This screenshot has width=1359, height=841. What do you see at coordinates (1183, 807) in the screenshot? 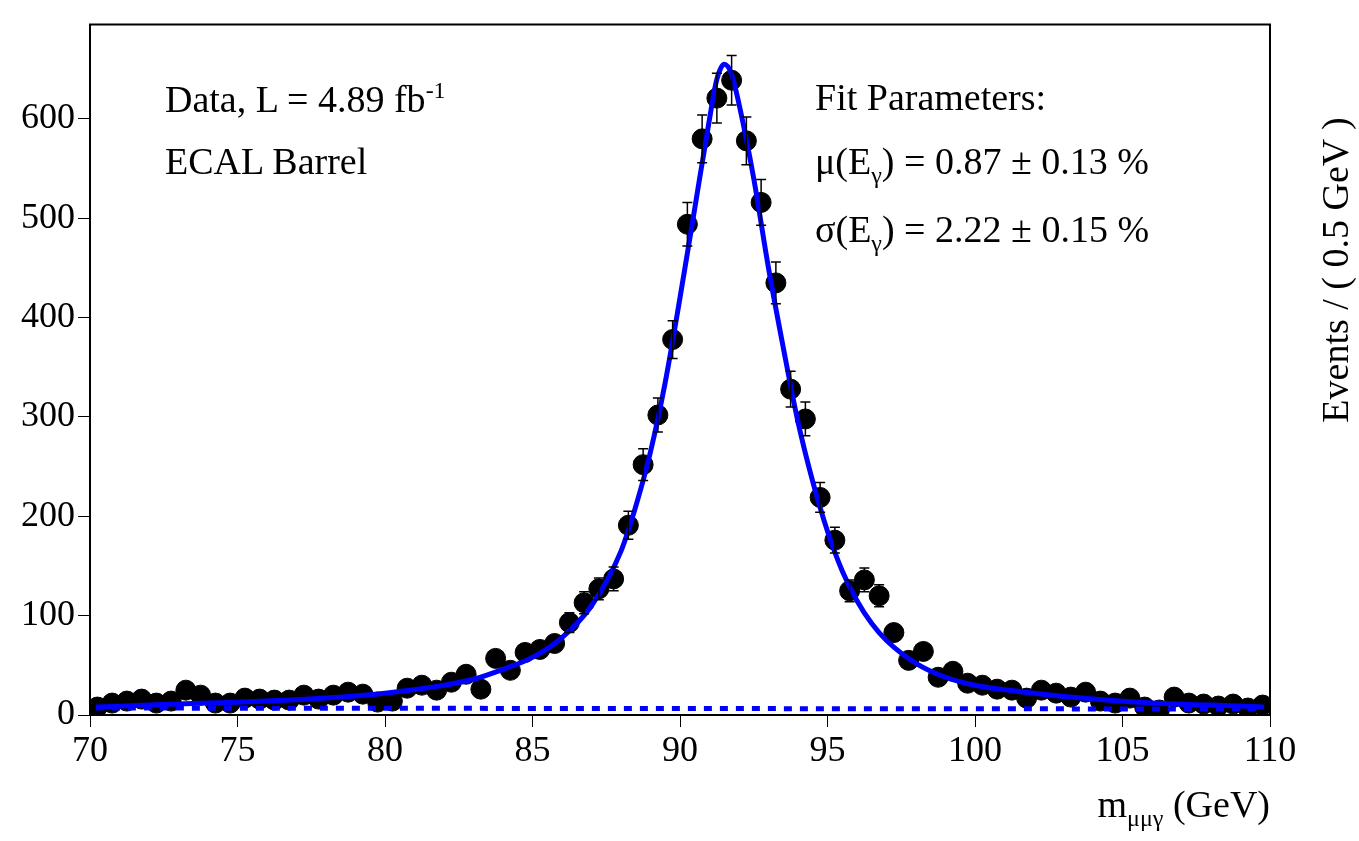
I see `x-axis-title: m$_{μμγ}$ (GeV)` at bounding box center [1183, 807].